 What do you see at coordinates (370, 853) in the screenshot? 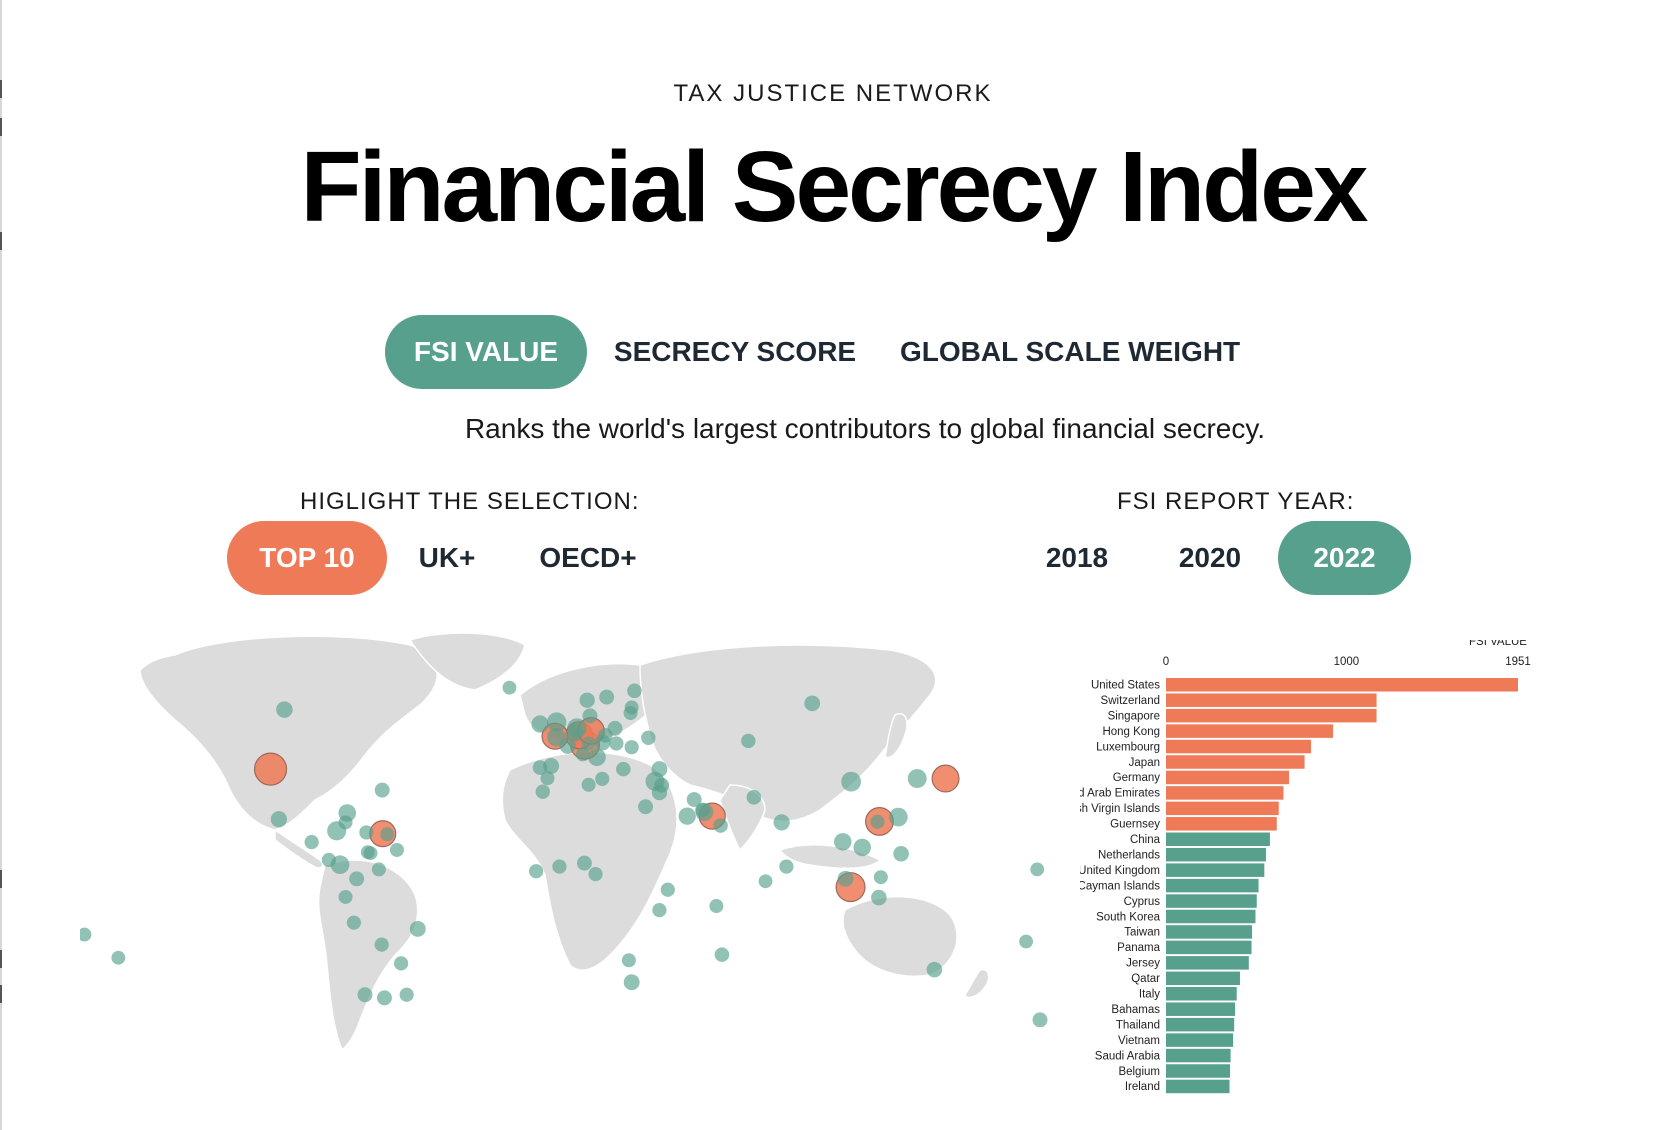
I see `bubble-curacao` at bounding box center [370, 853].